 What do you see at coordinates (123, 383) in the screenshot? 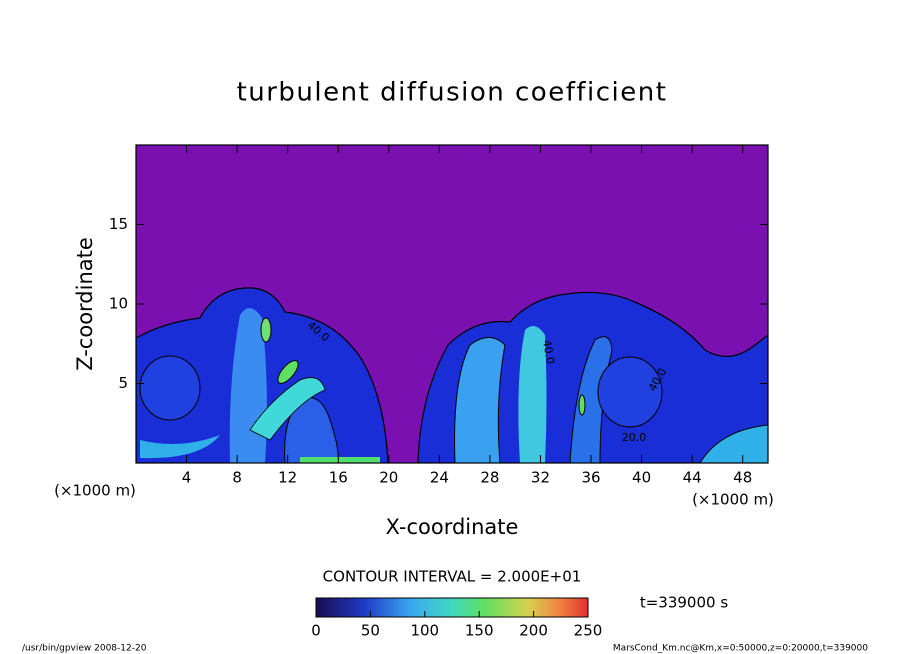
I see `y-tick-label: 5` at bounding box center [123, 383].